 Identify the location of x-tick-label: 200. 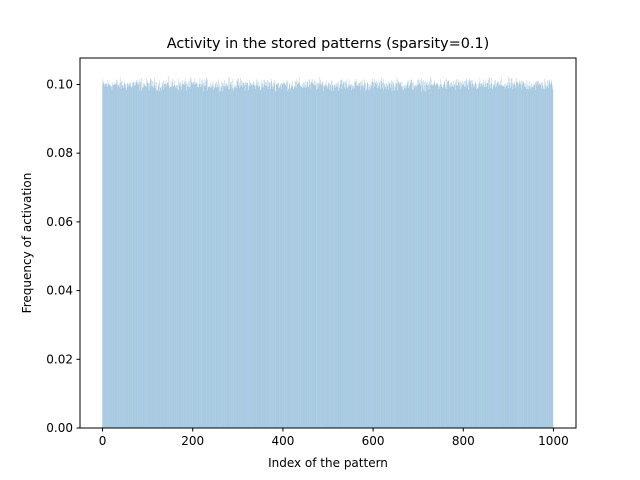
(192, 441).